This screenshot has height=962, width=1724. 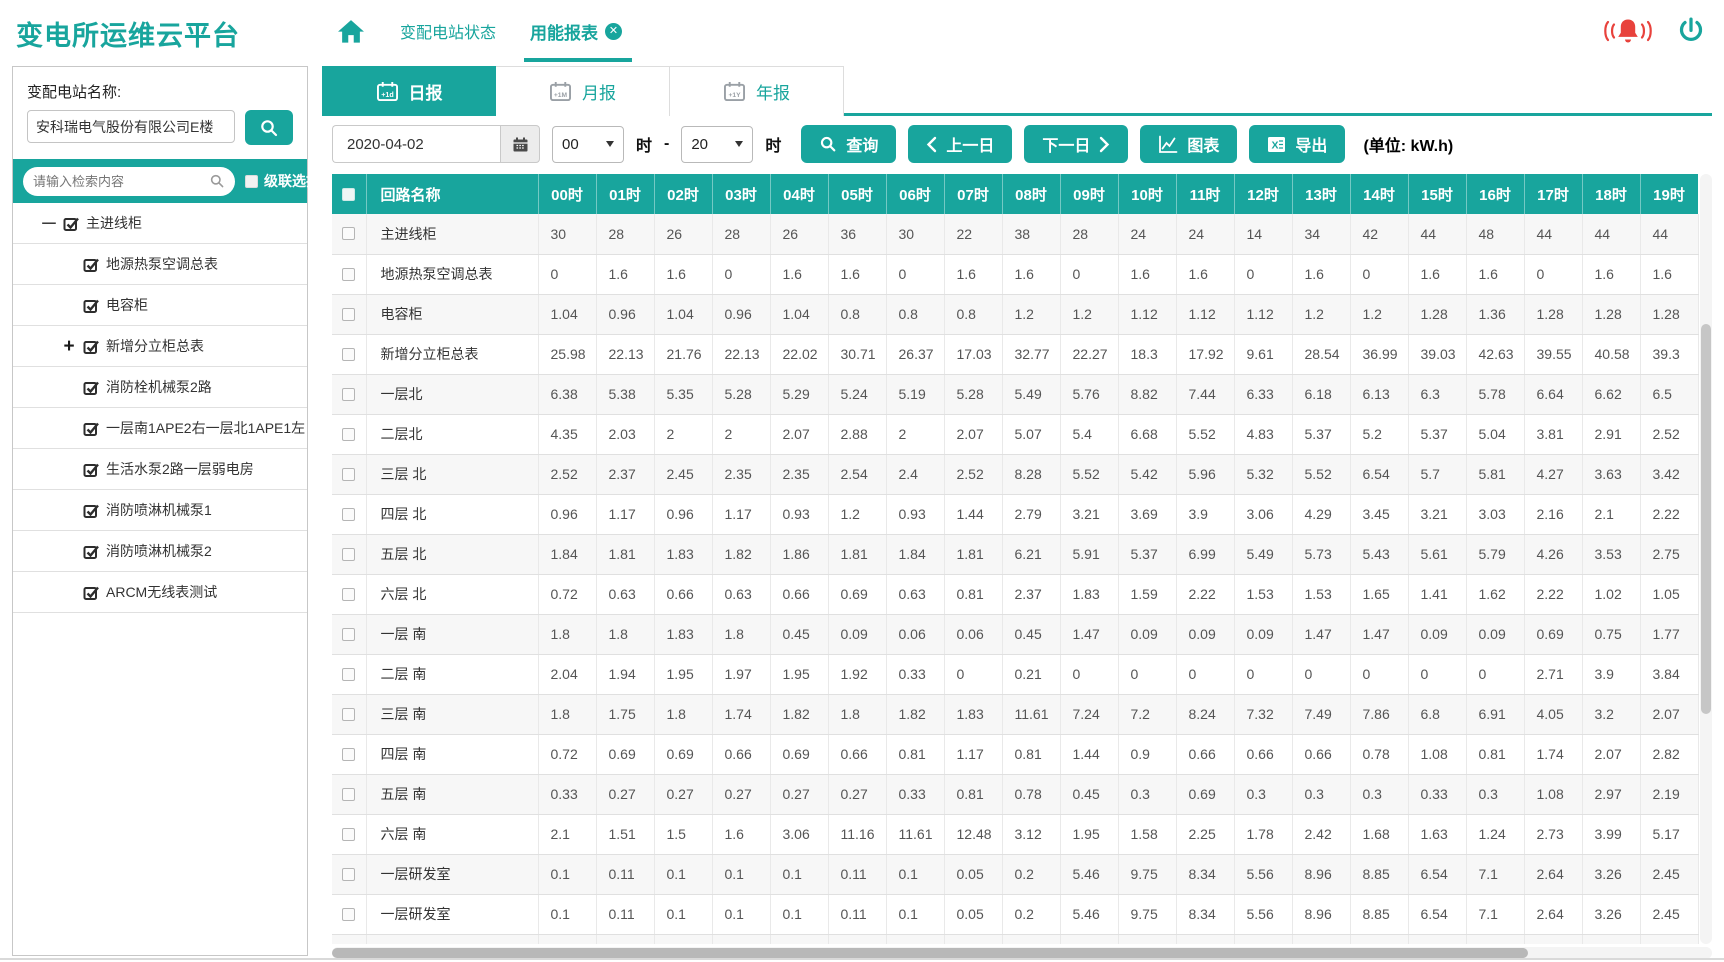 I want to click on date-picker-button, so click(x=520, y=144).